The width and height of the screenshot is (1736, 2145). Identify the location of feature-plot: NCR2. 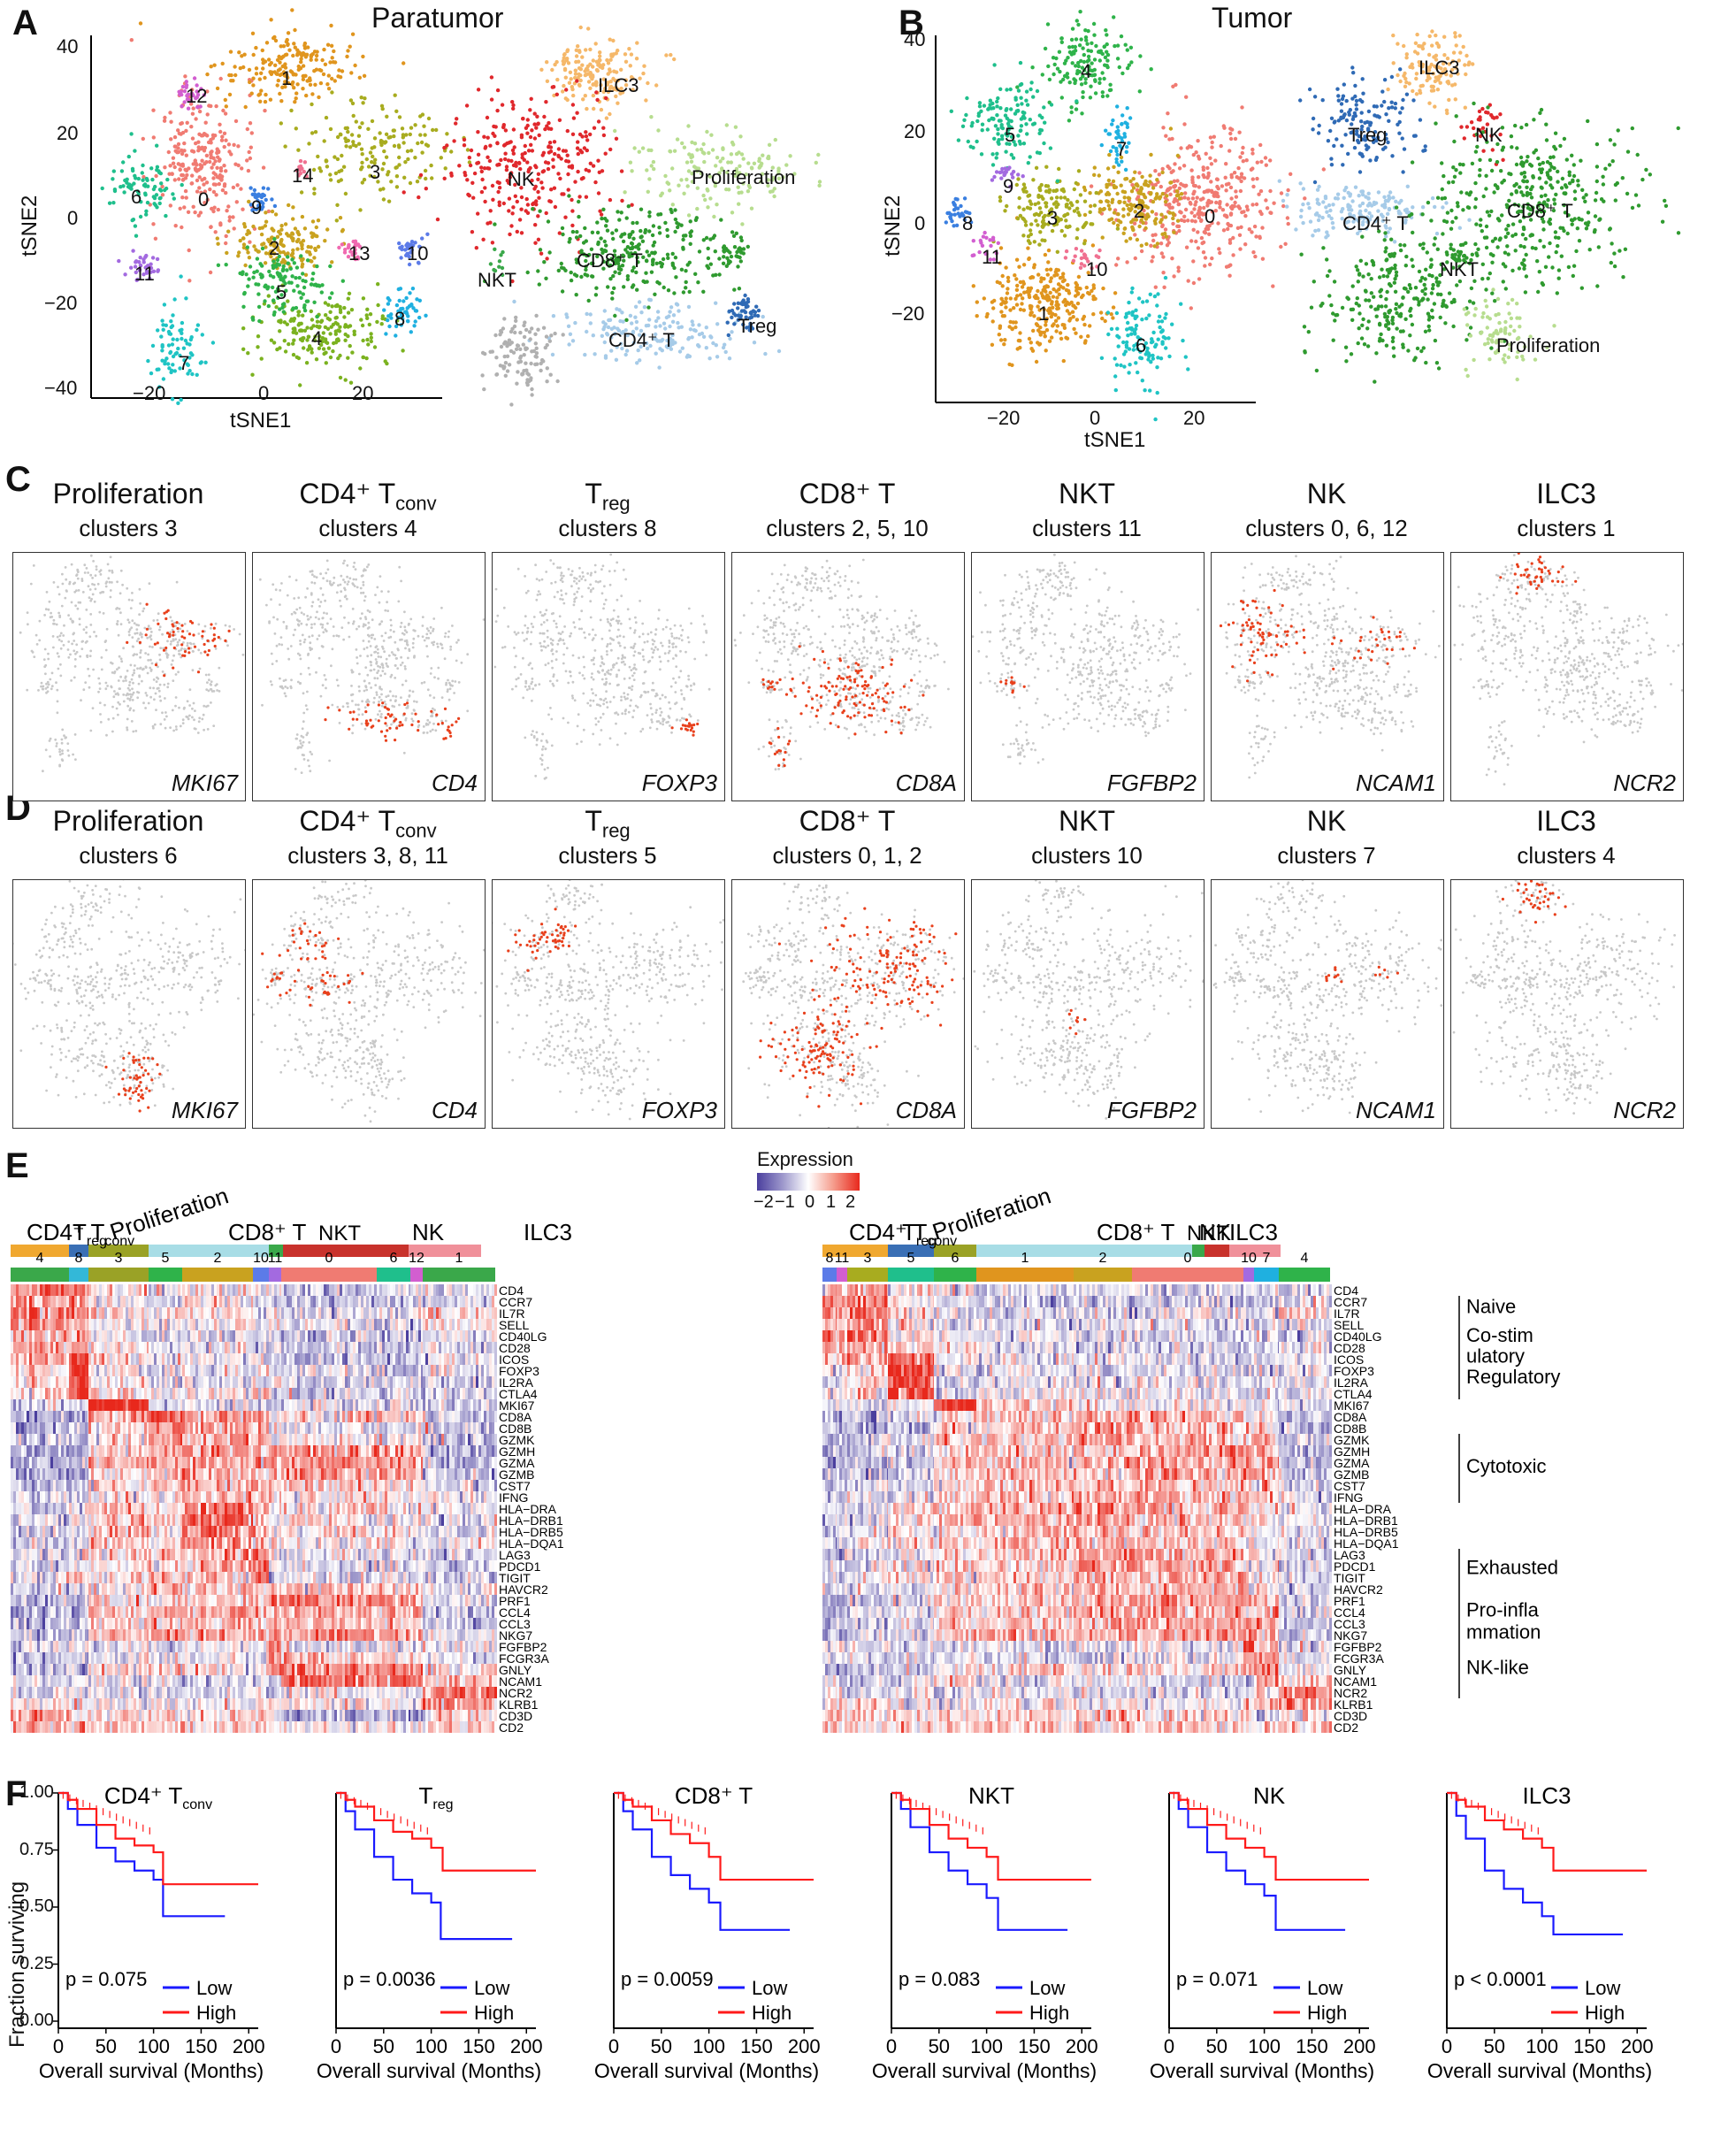
(1567, 1004).